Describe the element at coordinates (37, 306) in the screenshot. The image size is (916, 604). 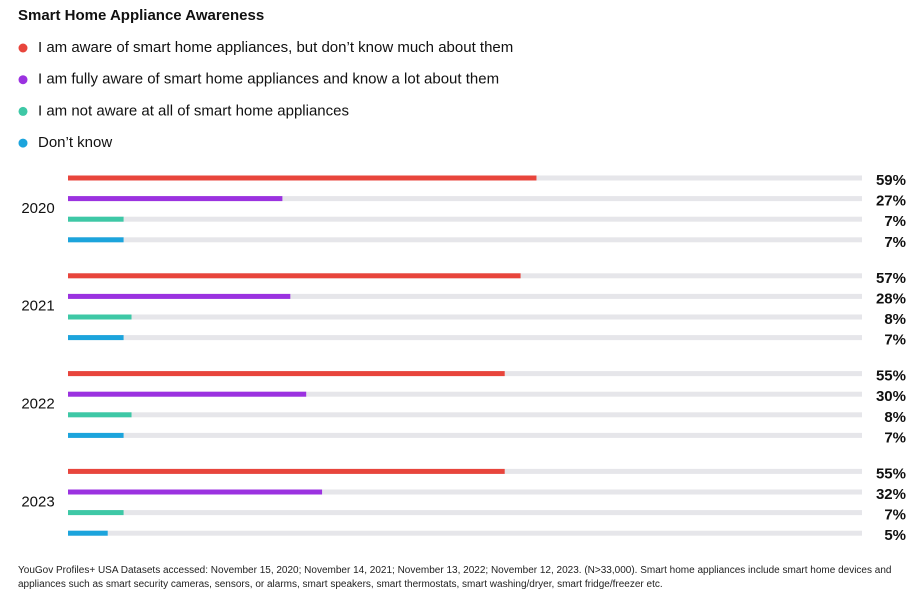
I see `y-tick-label: 2021` at that location.